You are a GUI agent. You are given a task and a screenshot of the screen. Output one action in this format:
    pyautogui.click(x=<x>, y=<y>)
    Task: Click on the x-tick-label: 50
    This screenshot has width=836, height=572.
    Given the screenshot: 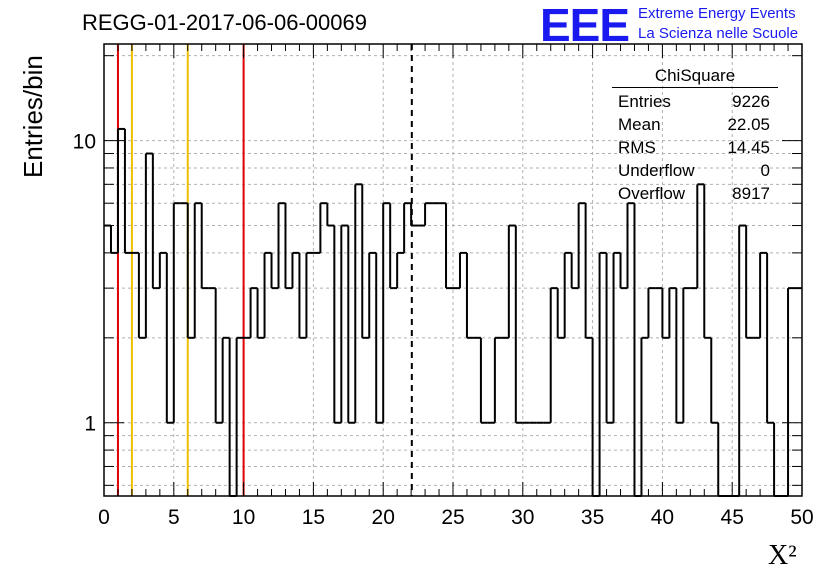 What is the action you would take?
    pyautogui.click(x=801, y=517)
    